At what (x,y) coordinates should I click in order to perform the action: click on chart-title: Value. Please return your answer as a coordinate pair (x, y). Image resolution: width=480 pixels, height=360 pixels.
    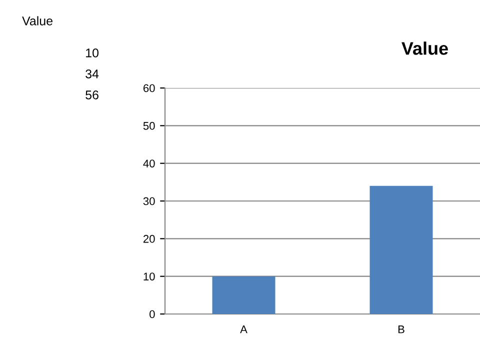
    Looking at the image, I should click on (425, 48).